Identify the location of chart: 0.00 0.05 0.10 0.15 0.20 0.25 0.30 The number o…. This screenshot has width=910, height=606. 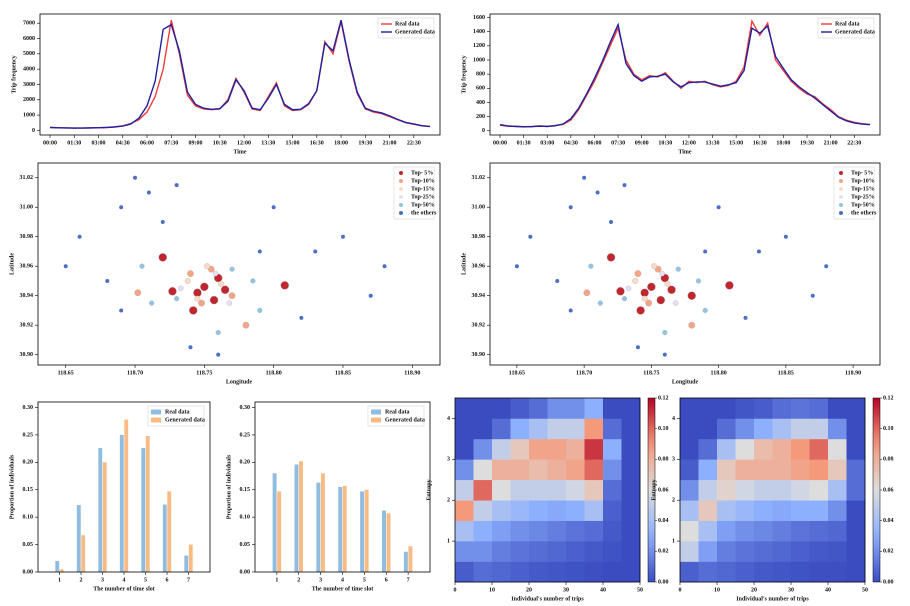
(328, 496).